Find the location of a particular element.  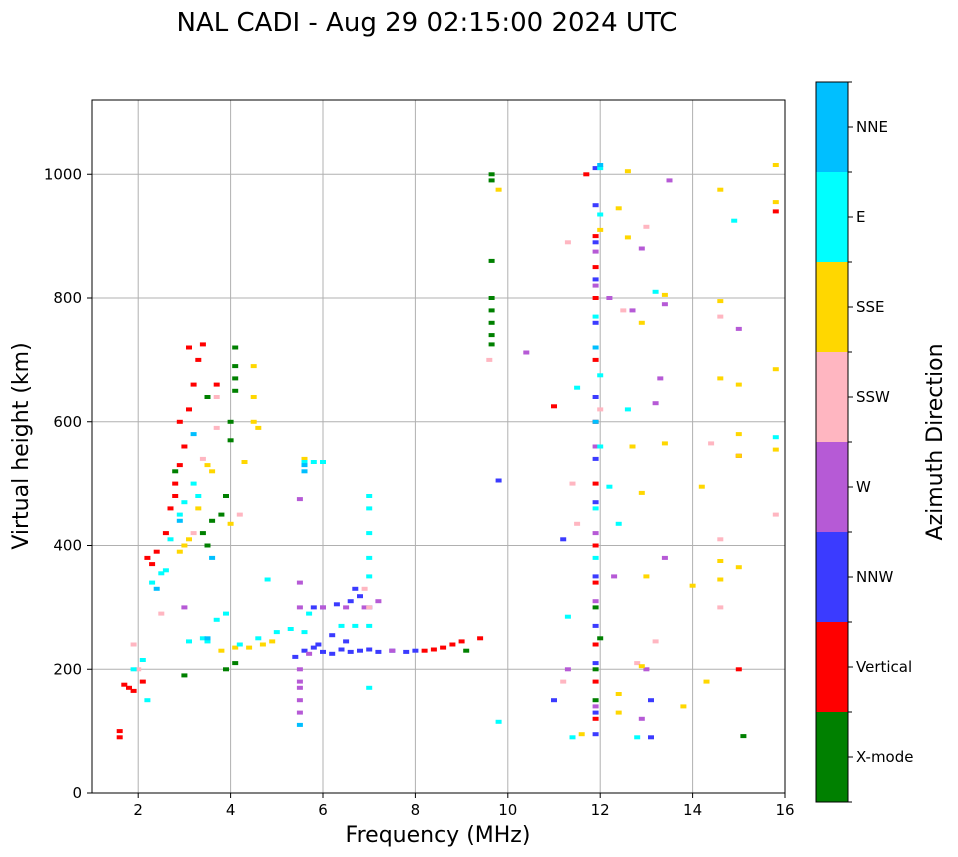

y-axis-ticks: 0 200 400 600 800 1000 is located at coordinates (68, 483).